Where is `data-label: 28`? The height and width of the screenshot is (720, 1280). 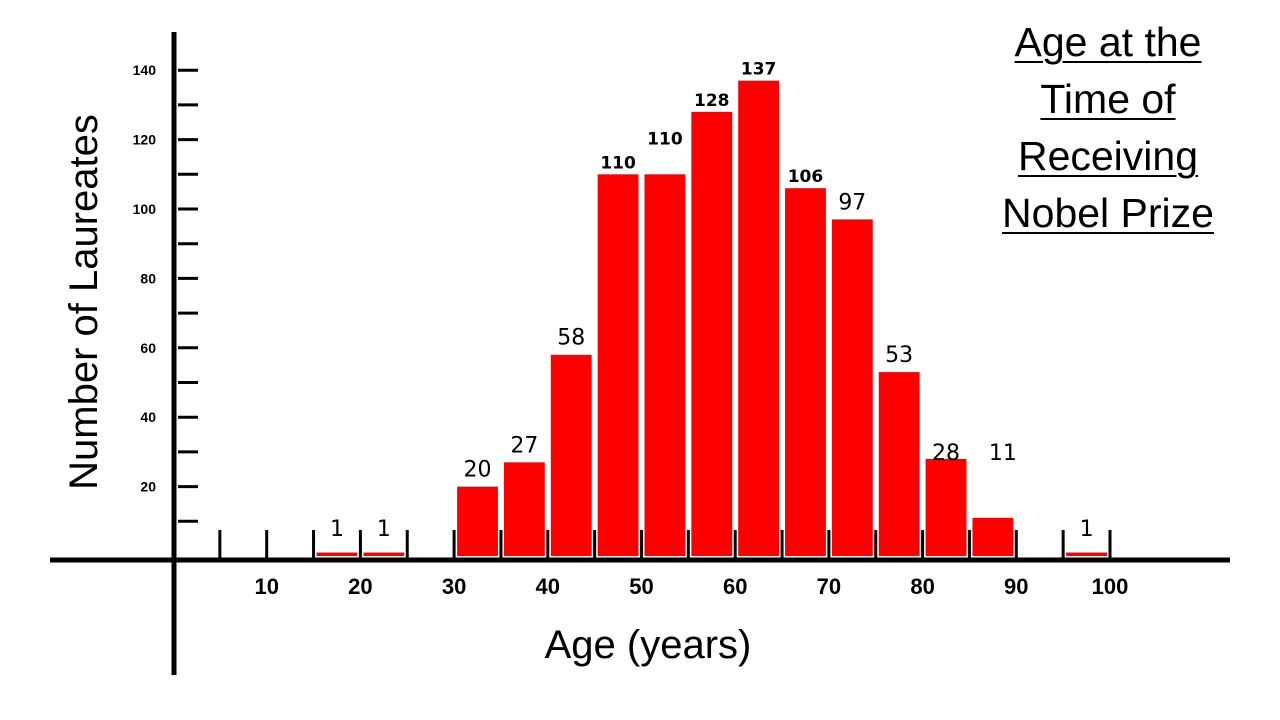
data-label: 28 is located at coordinates (946, 453).